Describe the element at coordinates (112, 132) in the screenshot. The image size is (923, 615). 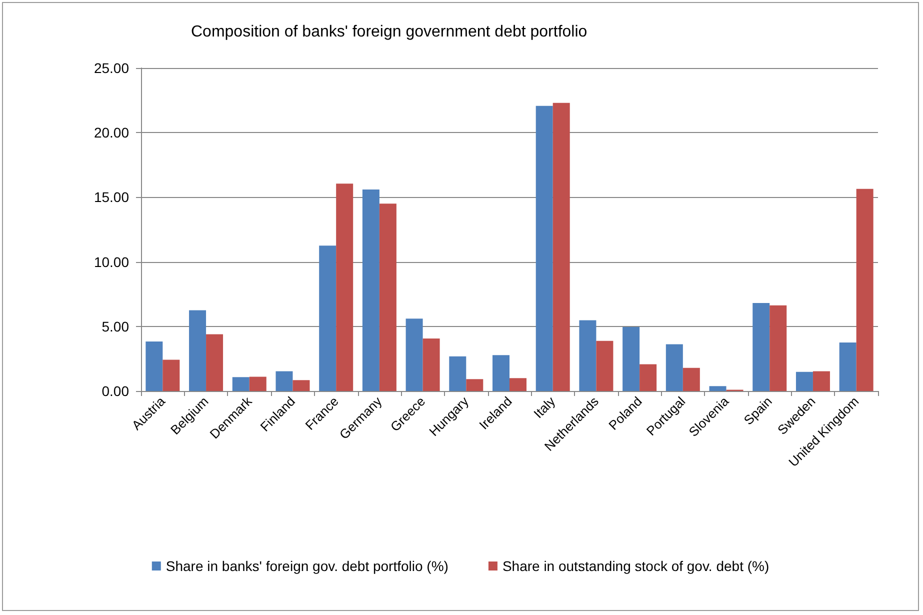
I see `y-tick-label: 20.00` at that location.